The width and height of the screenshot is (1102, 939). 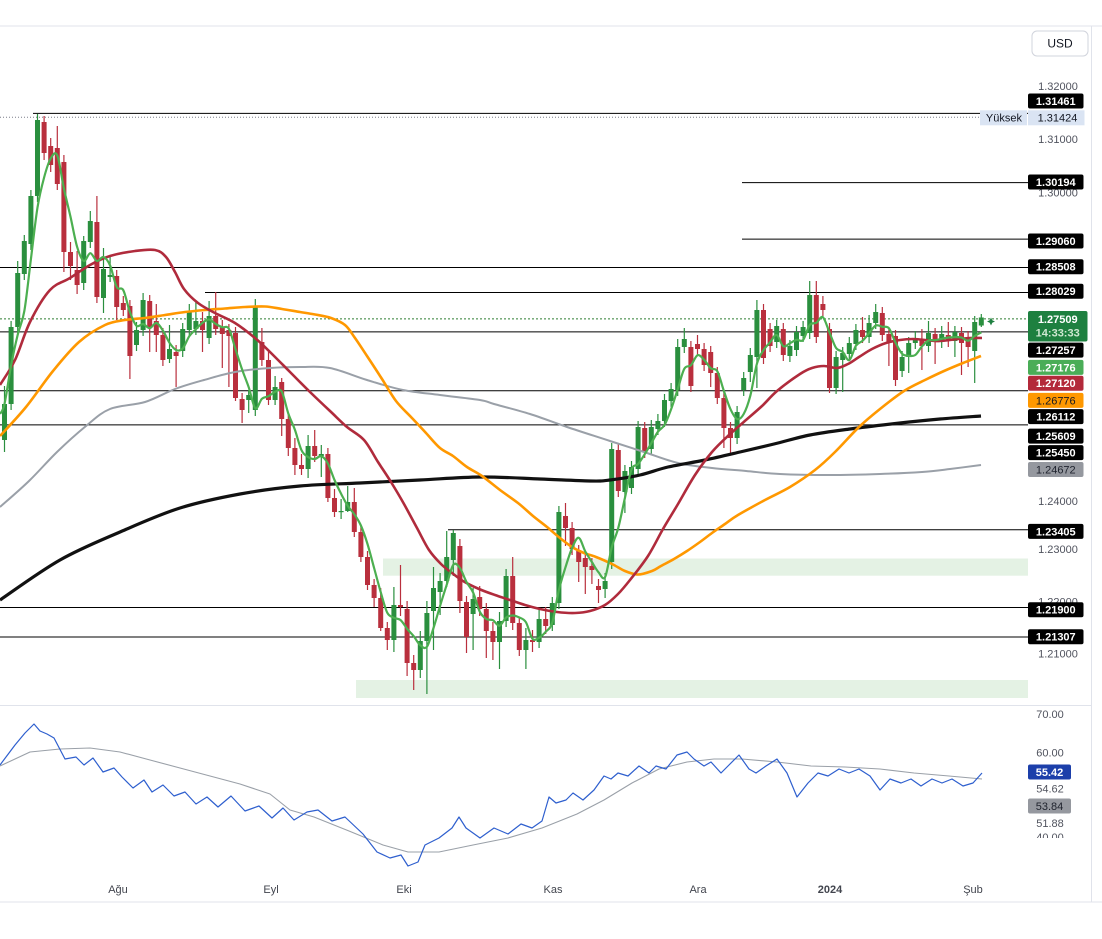 I want to click on svg-text: 1.29060, so click(x=1056, y=242).